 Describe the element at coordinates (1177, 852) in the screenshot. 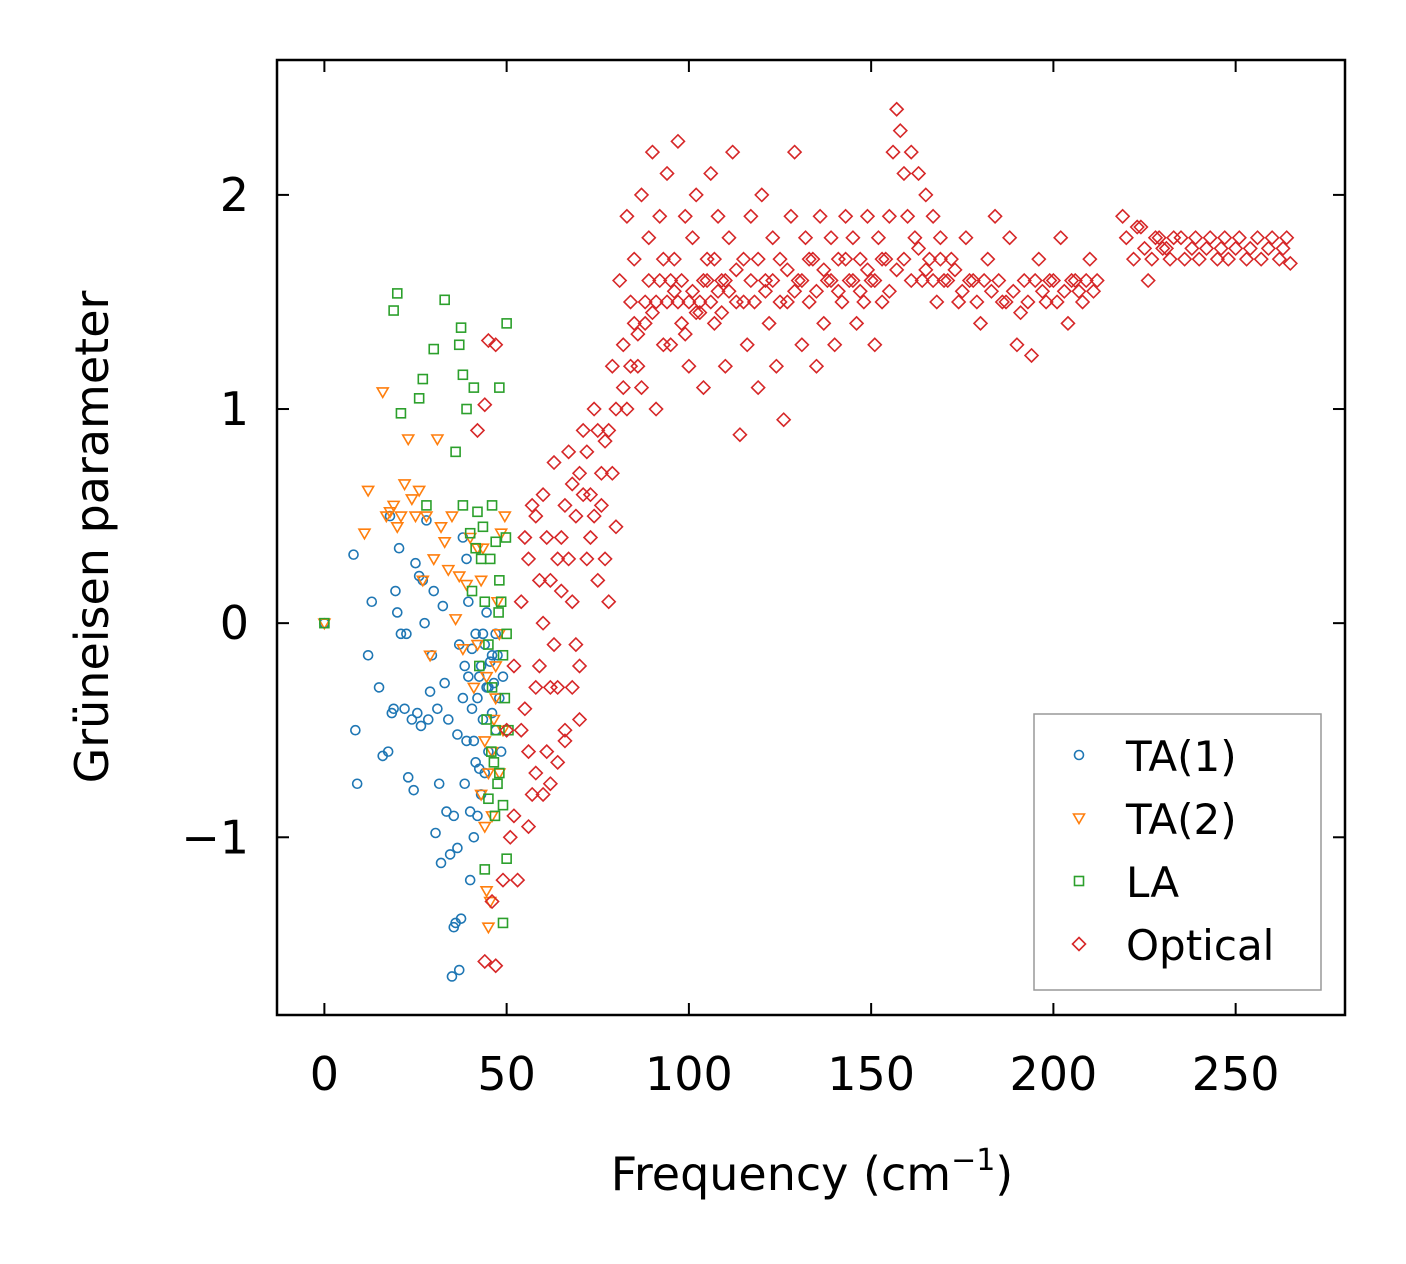

I see `legend: TA(1) TA(2) LA Optical` at that location.